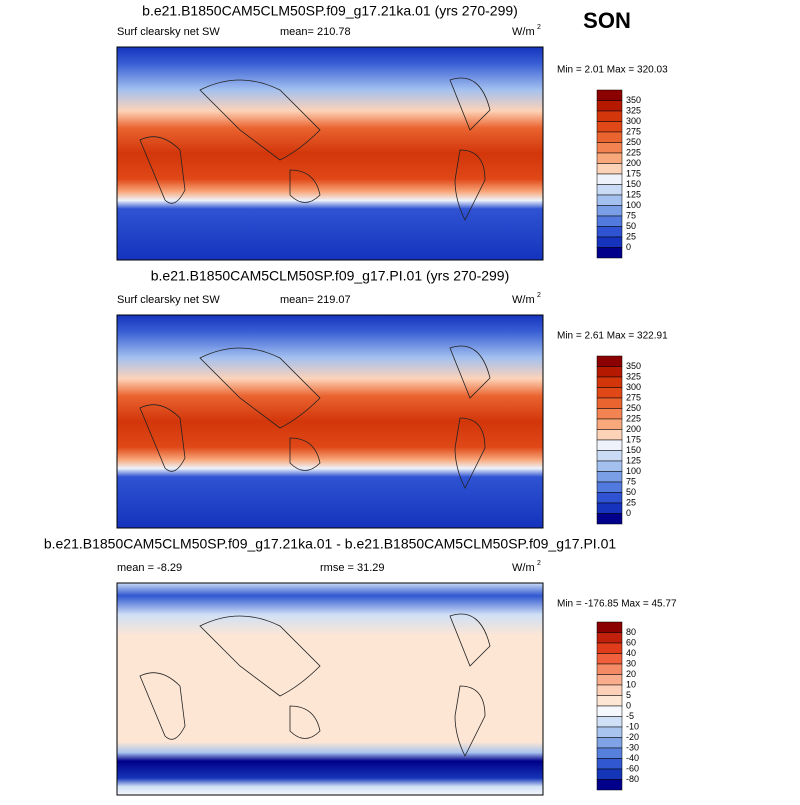 The height and width of the screenshot is (805, 800). I want to click on colorbar-label: -20, so click(632, 737).